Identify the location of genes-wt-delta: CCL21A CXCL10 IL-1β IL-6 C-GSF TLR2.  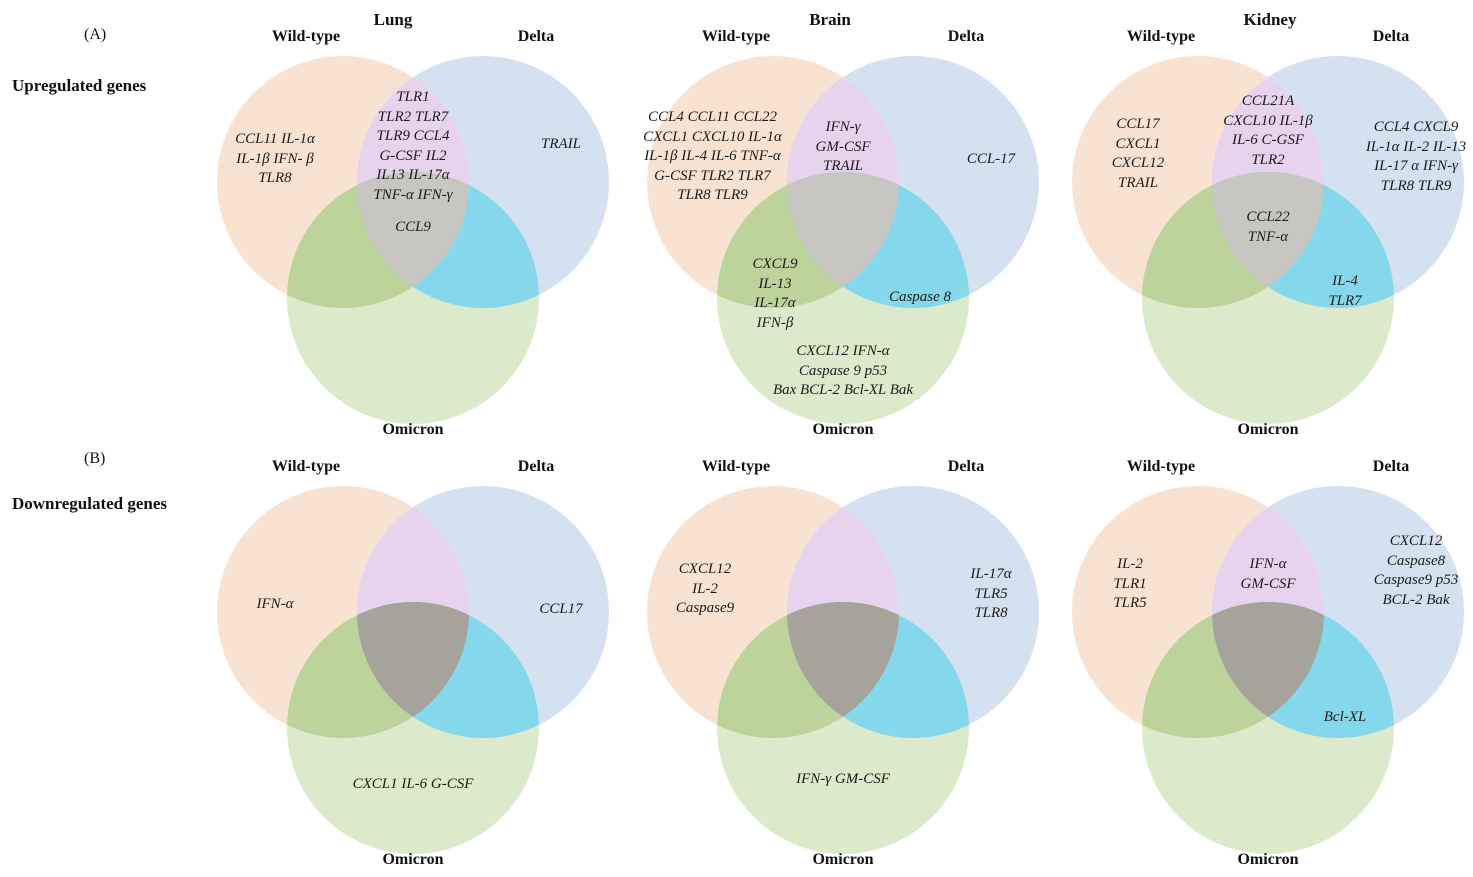
(1268, 131).